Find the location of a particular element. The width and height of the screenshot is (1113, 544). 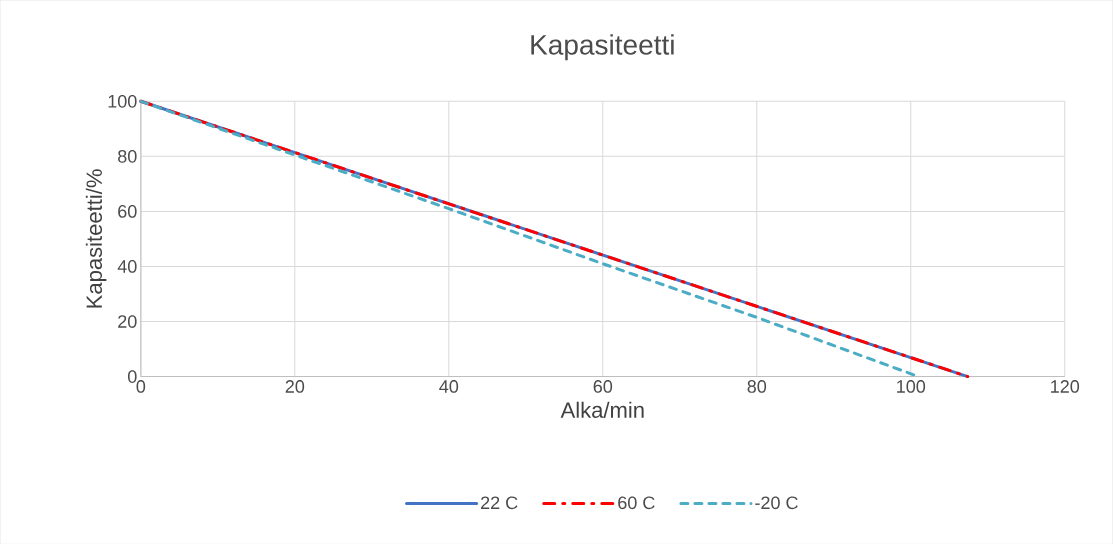

x-tick-label: 80 is located at coordinates (757, 386).